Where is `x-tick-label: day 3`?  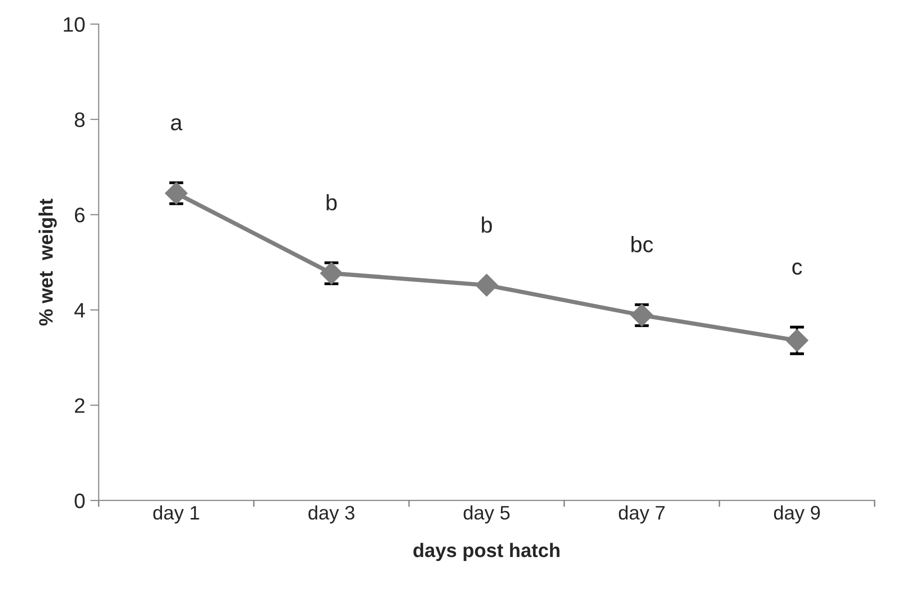 x-tick-label: day 3 is located at coordinates (331, 514).